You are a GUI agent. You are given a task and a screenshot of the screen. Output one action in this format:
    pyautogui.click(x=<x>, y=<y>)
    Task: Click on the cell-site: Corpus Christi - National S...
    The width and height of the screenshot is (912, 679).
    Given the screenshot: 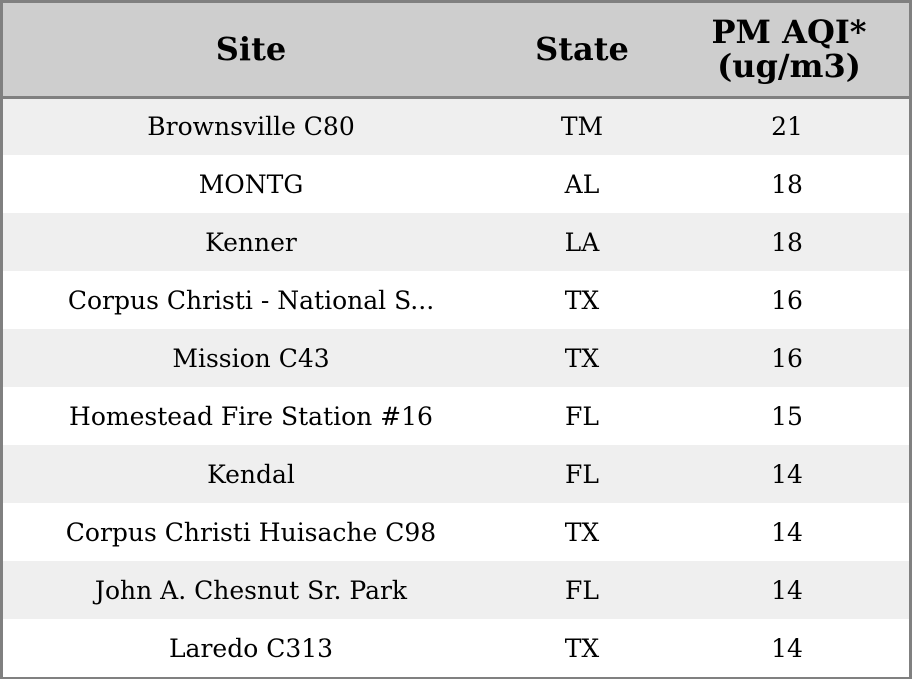 What is the action you would take?
    pyautogui.click(x=251, y=300)
    